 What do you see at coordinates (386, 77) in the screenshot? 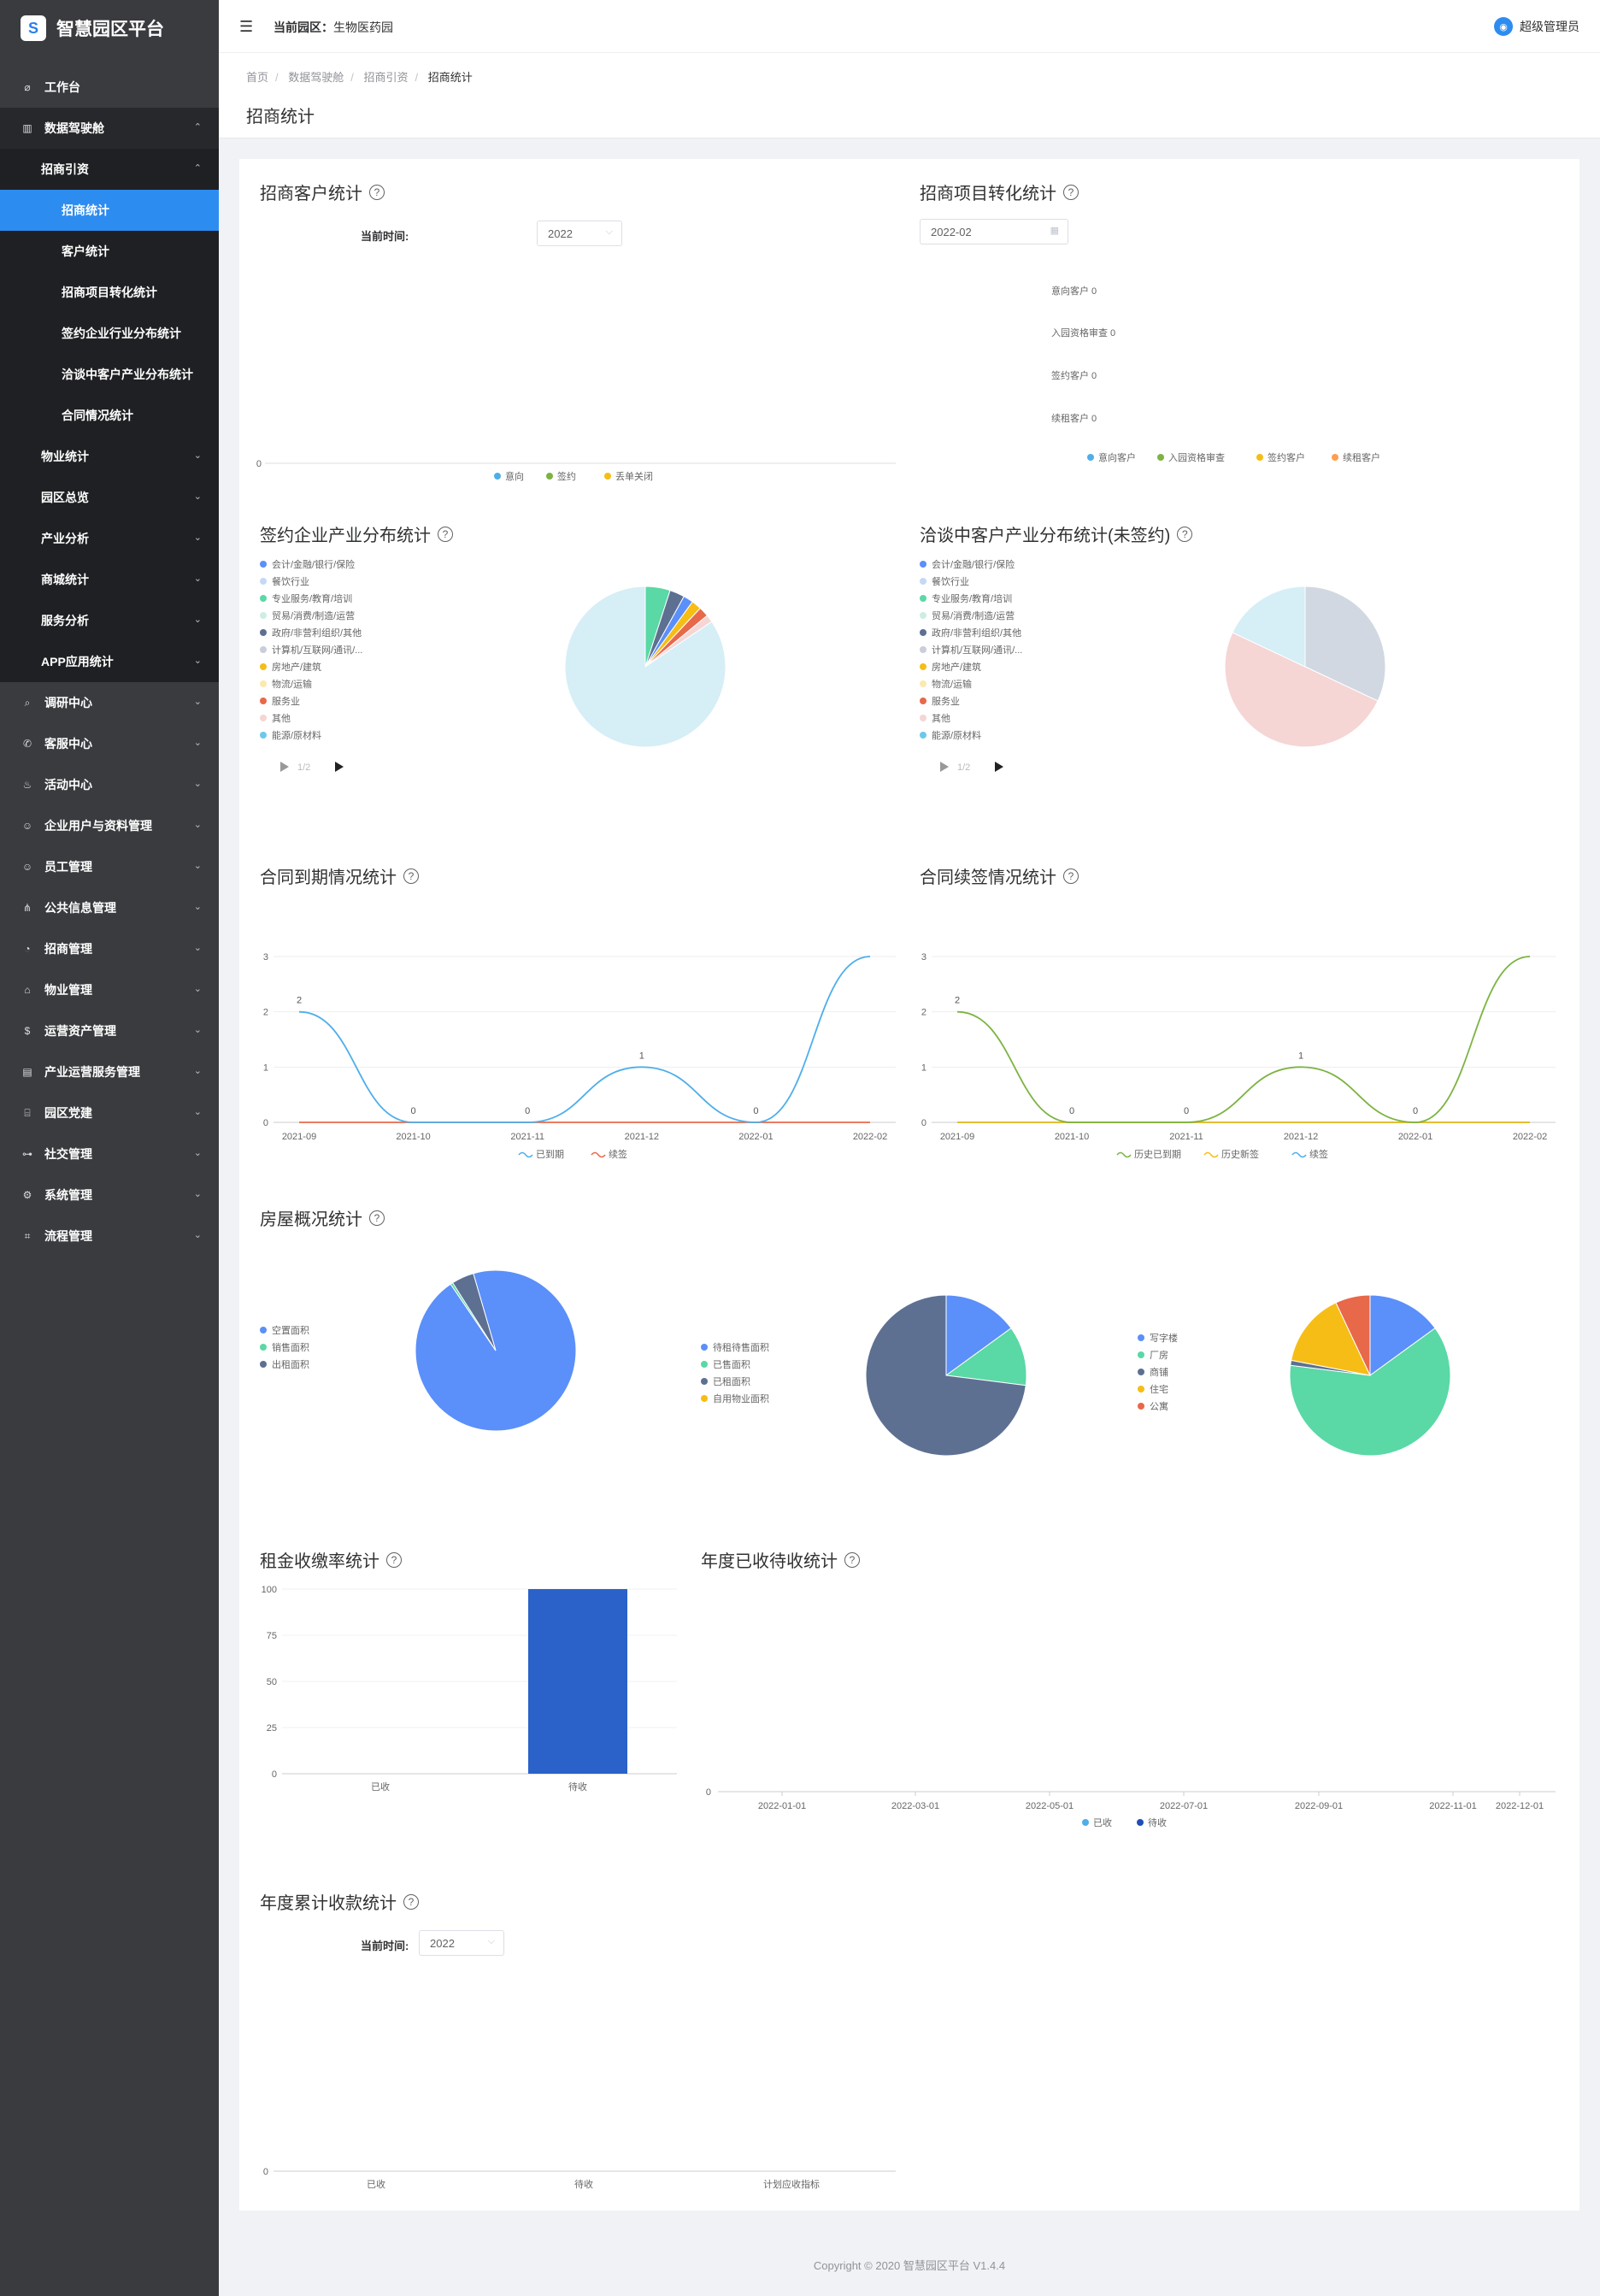
I see `breadcrumb-item: 招商引资` at bounding box center [386, 77].